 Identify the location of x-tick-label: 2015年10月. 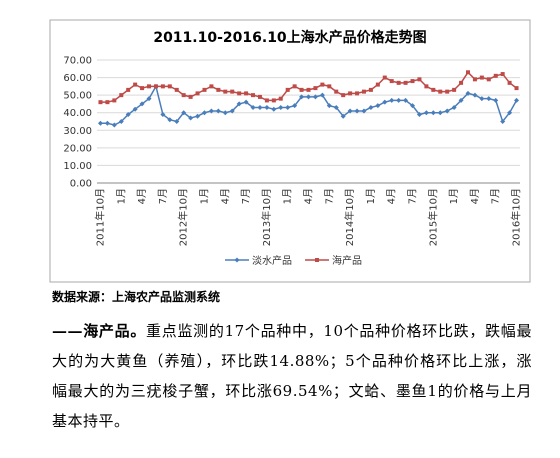
(432, 217).